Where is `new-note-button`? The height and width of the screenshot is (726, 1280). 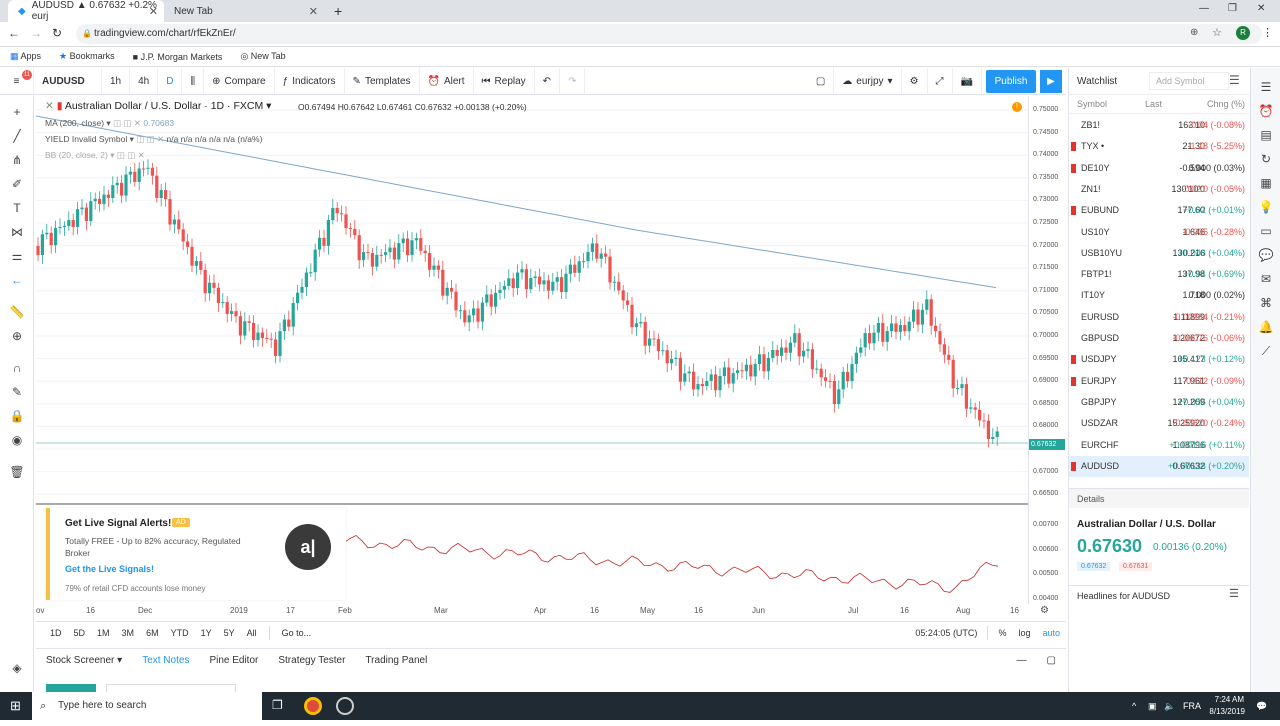
new-note-button is located at coordinates (71, 688).